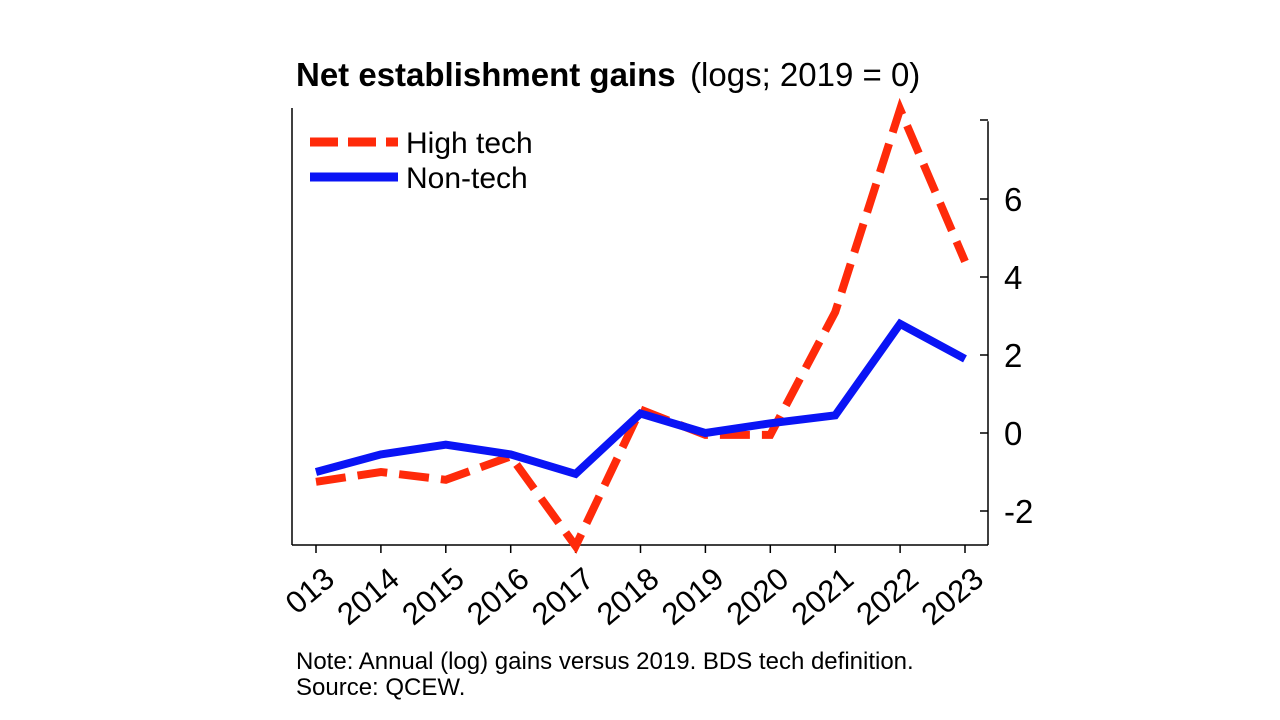 This screenshot has height=720, width=1280. Describe the element at coordinates (139, 605) in the screenshot. I see `label-clip-mask` at that location.